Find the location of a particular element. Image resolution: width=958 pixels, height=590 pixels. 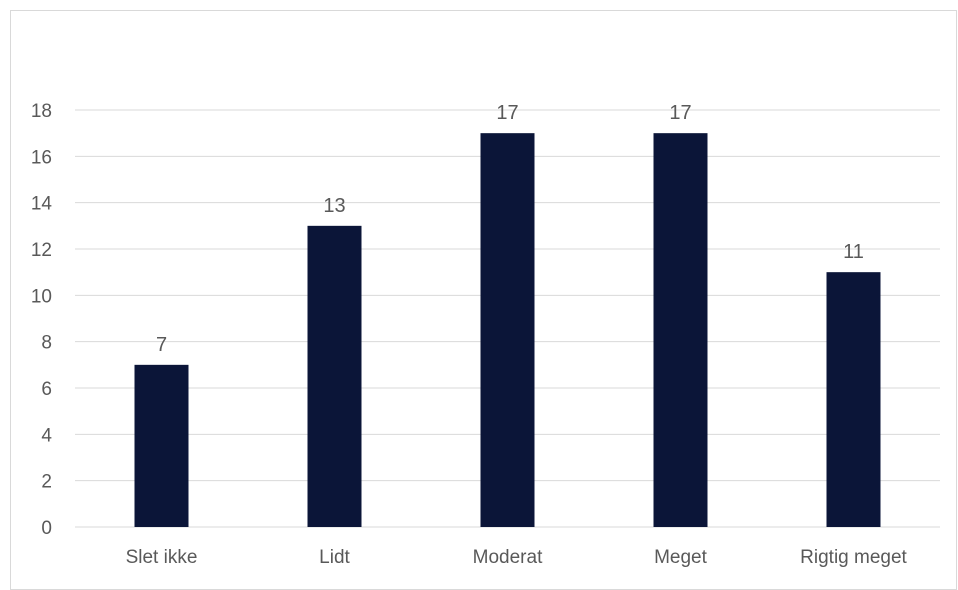

x-category-label: Slet ikke is located at coordinates (162, 557).